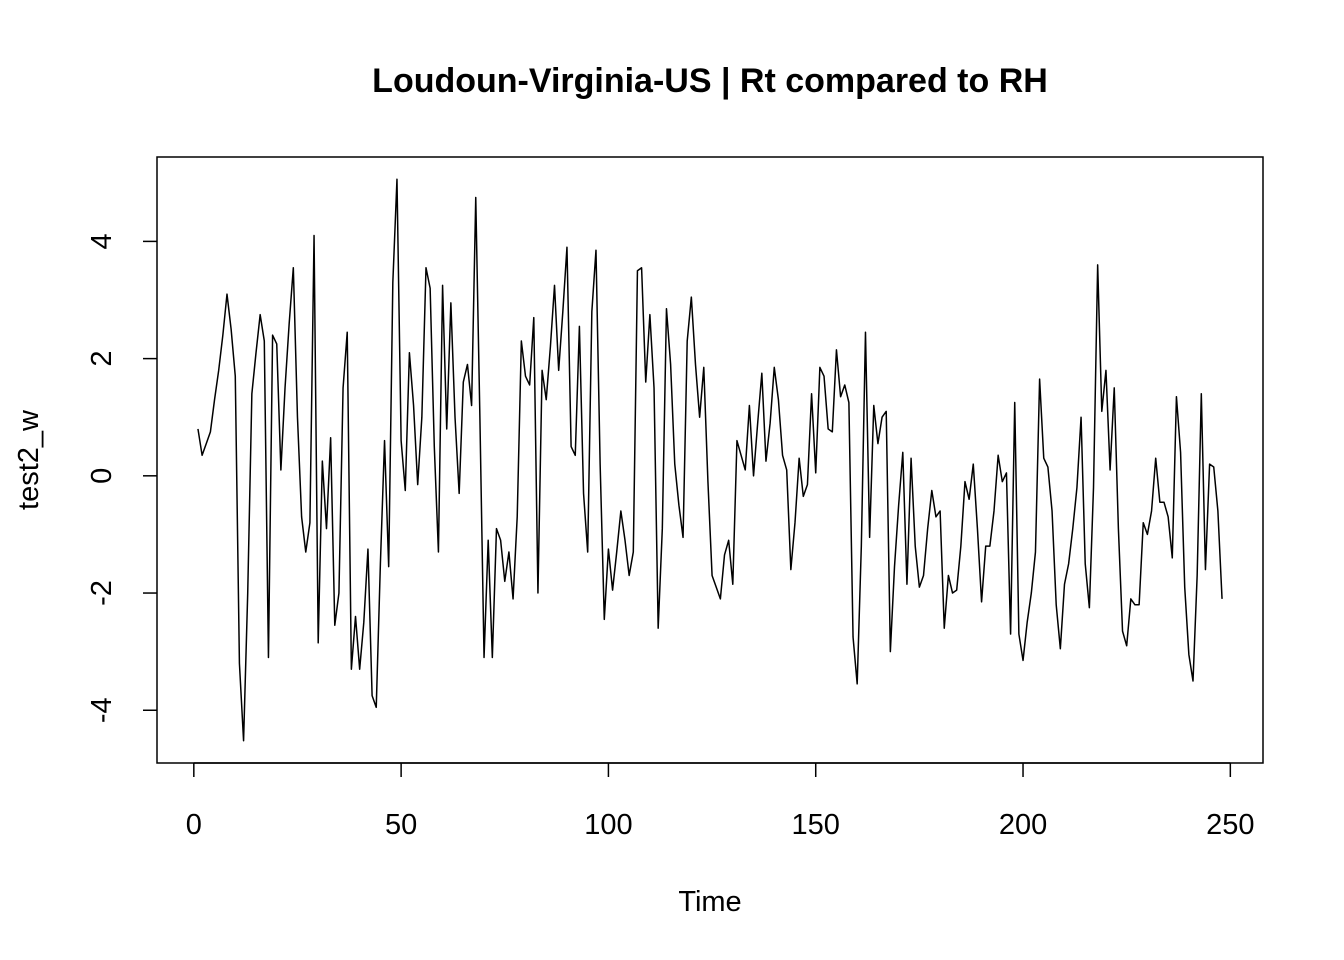 This screenshot has height=960, width=1344. What do you see at coordinates (102, 359) in the screenshot?
I see `y-tick-label: 2` at bounding box center [102, 359].